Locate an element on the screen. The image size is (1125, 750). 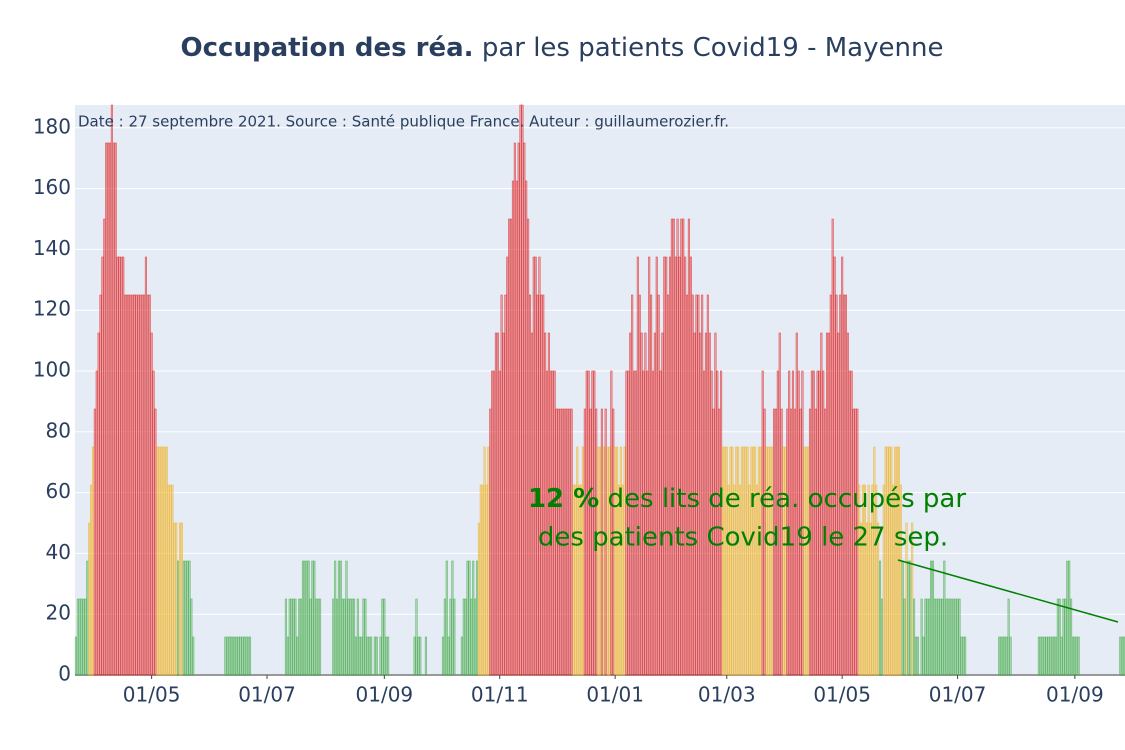
title-rest: par les patients Covid19 - Mayenne is located at coordinates (713, 48).